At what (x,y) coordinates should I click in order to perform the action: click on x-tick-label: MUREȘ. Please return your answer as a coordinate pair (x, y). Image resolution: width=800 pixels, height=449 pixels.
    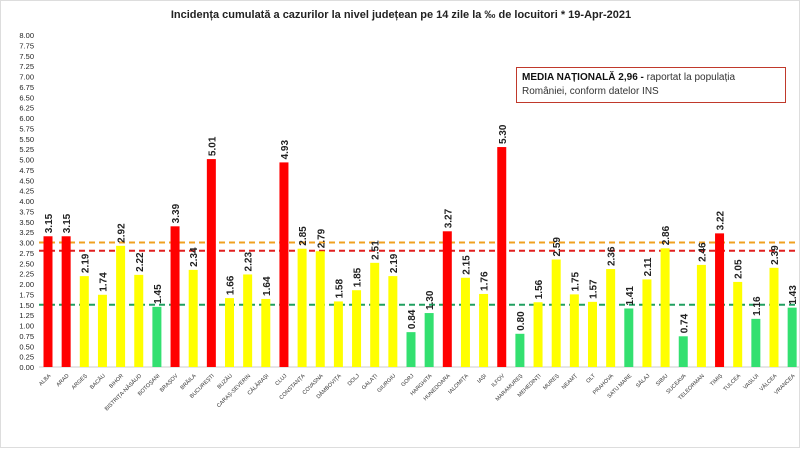
    Looking at the image, I should click on (551, 382).